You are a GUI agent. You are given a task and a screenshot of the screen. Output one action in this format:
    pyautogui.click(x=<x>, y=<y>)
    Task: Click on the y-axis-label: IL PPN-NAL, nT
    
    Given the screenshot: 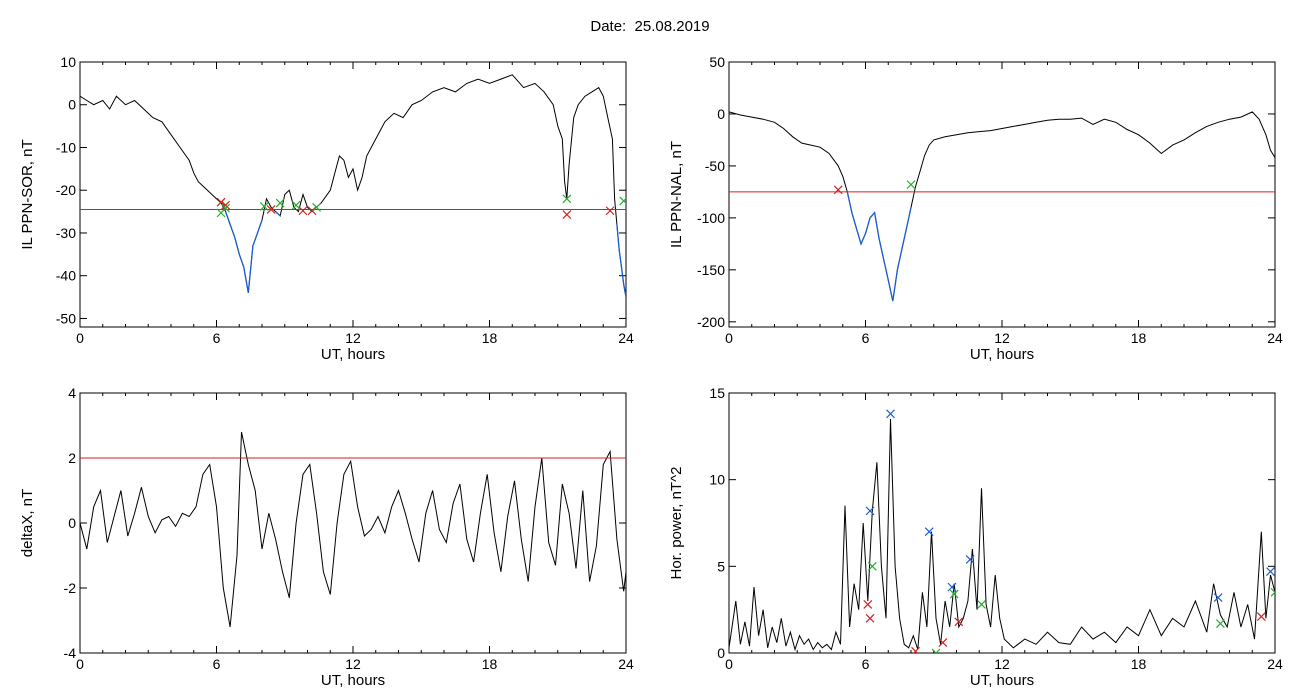 What is the action you would take?
    pyautogui.click(x=676, y=194)
    